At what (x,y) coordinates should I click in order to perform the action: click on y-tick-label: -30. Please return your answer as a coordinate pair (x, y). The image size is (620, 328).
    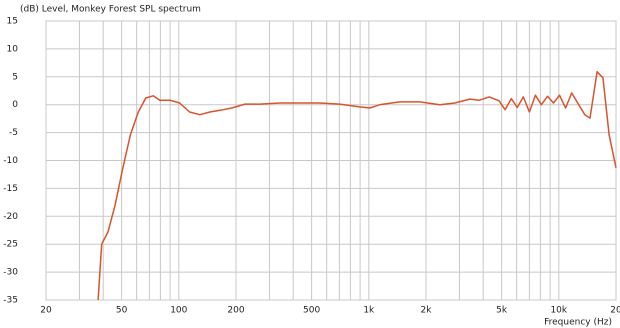
    Looking at the image, I should click on (10, 273).